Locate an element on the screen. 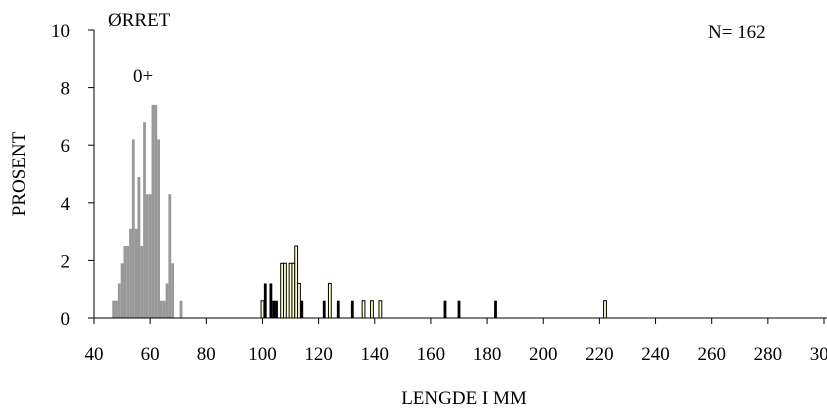 The height and width of the screenshot is (408, 827). x-axis-title: LENGDE I MM is located at coordinates (464, 398).